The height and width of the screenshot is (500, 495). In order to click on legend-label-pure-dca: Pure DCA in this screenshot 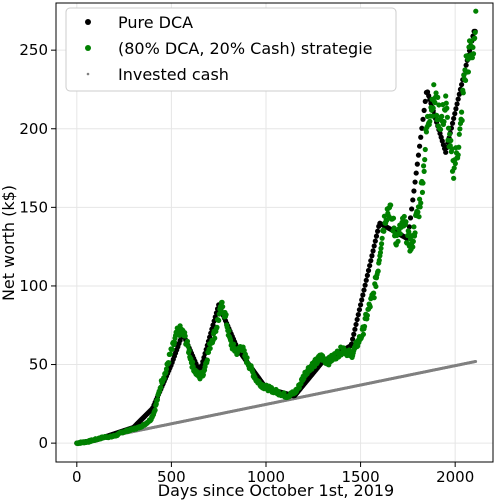, I will do `click(155, 22)`.